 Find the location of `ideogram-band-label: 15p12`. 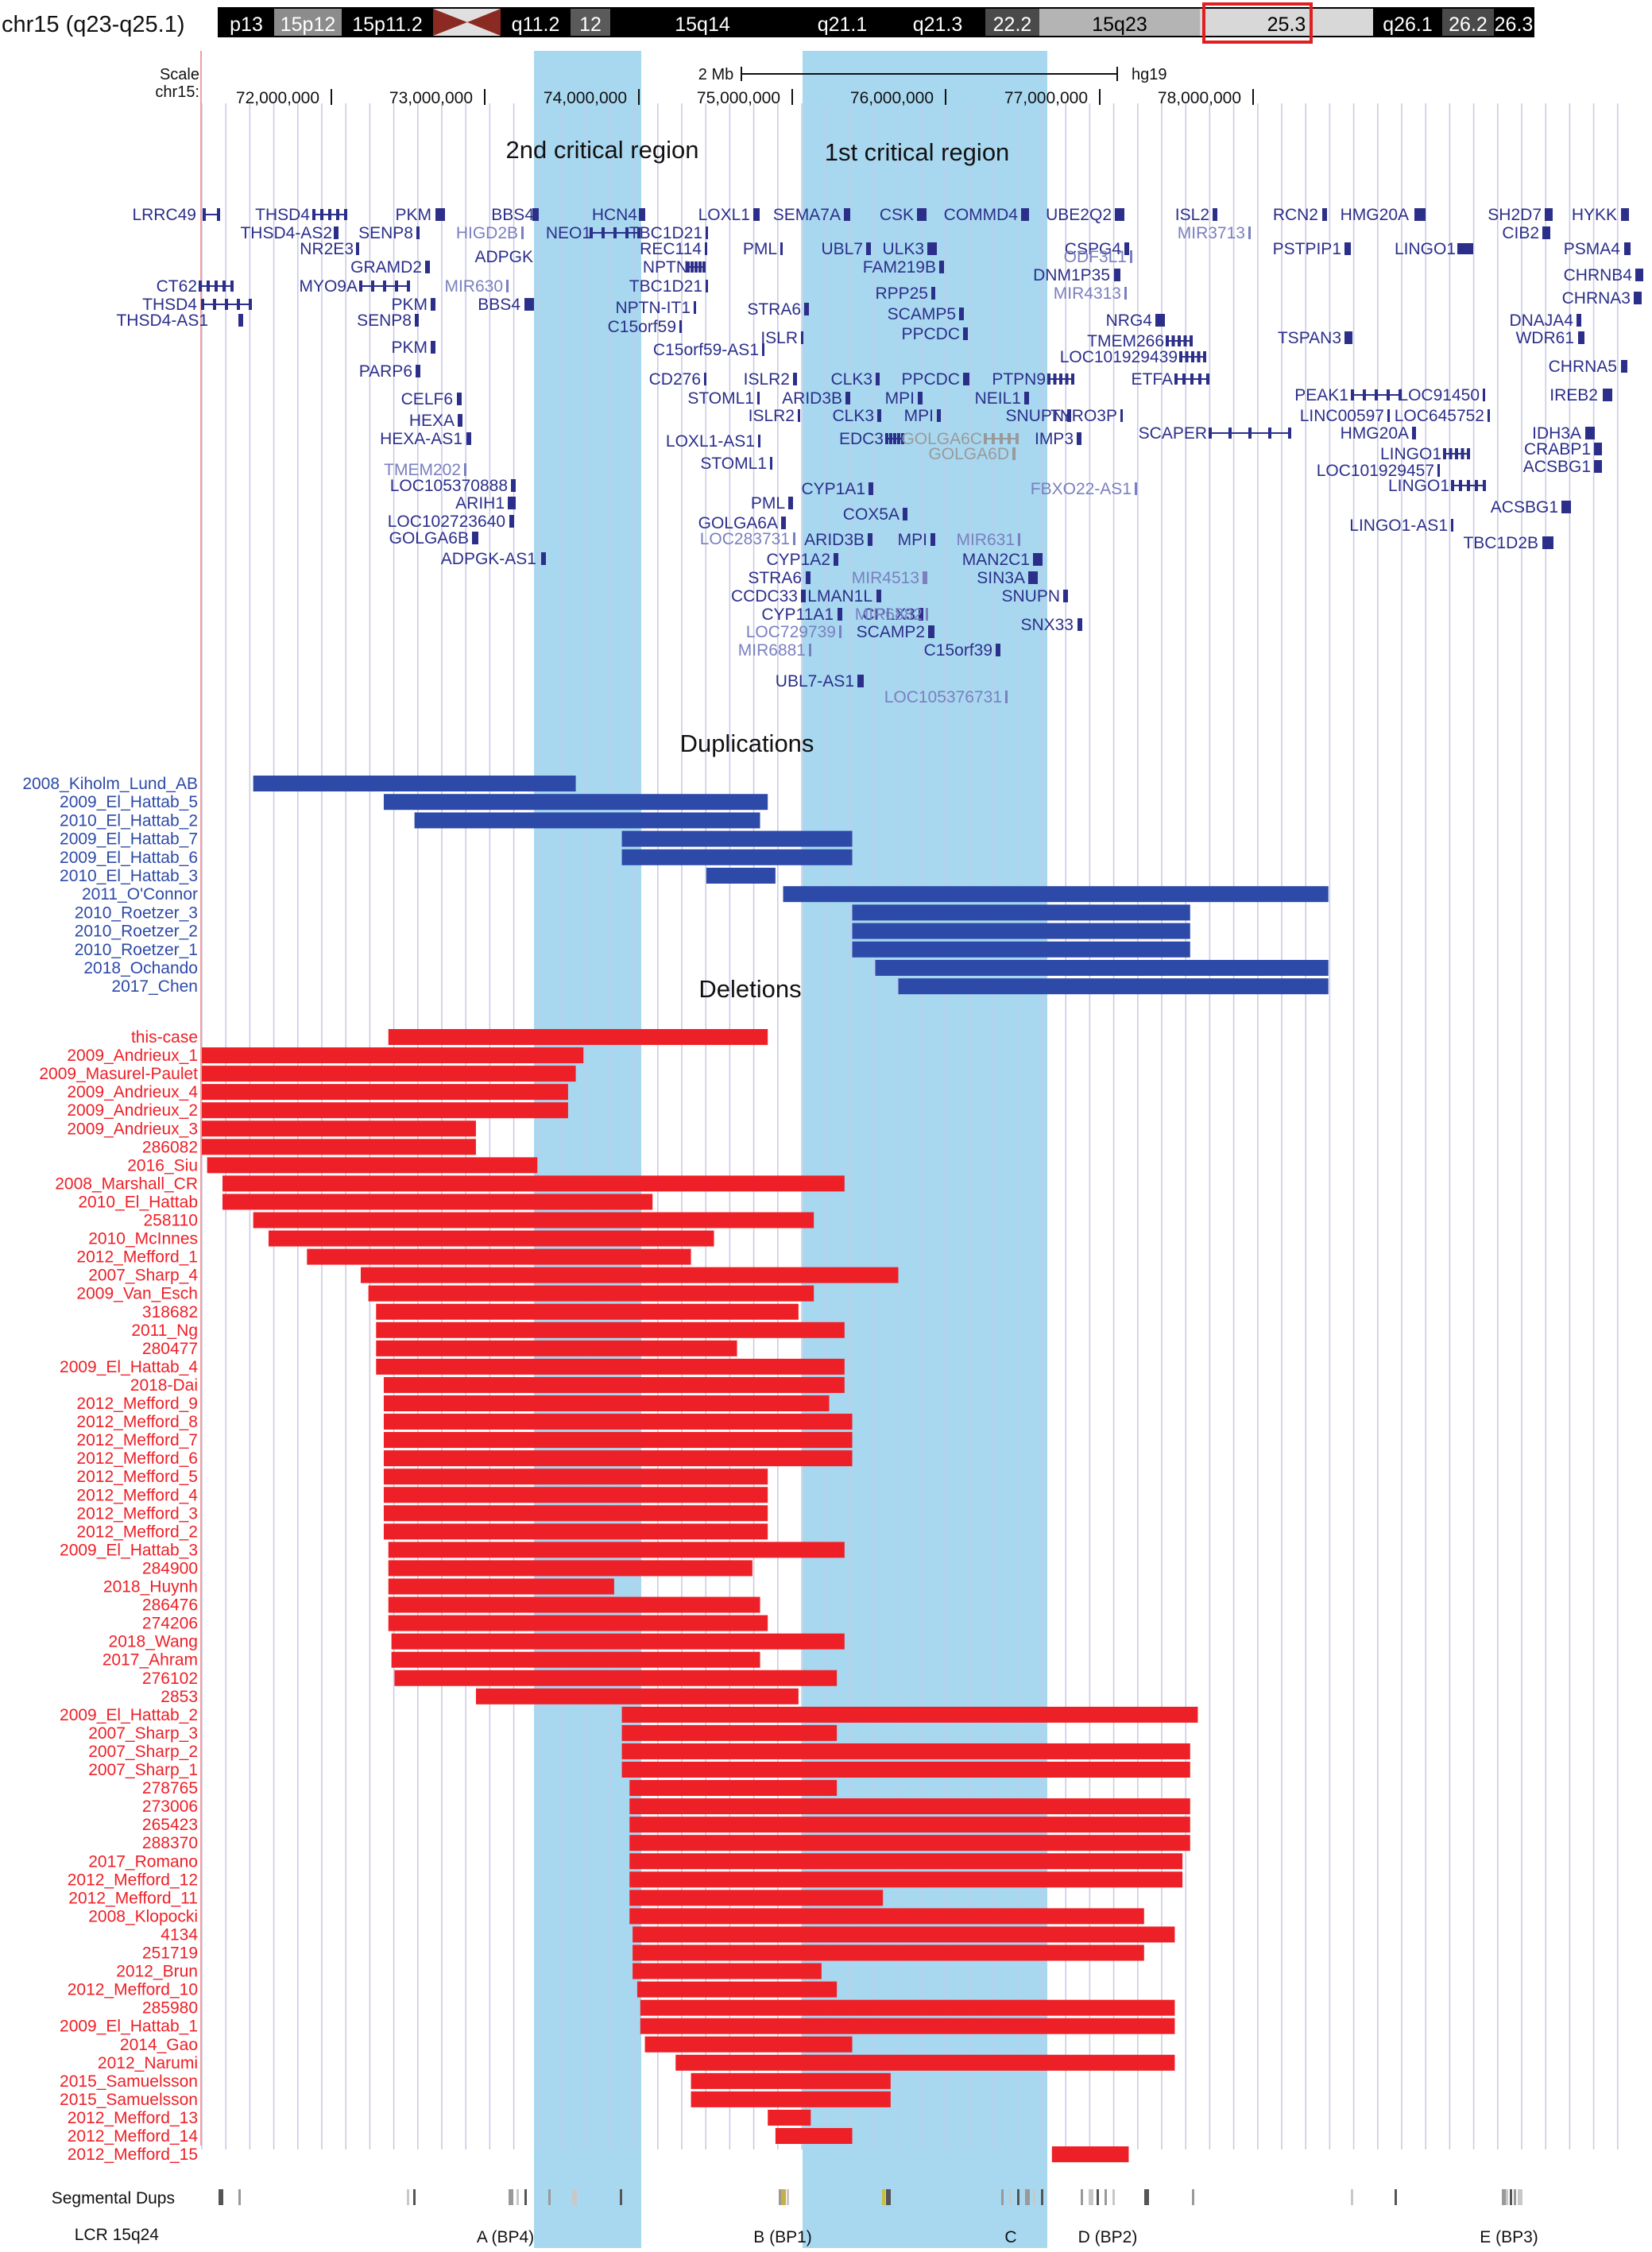

ideogram-band-label: 15p12 is located at coordinates (308, 25).